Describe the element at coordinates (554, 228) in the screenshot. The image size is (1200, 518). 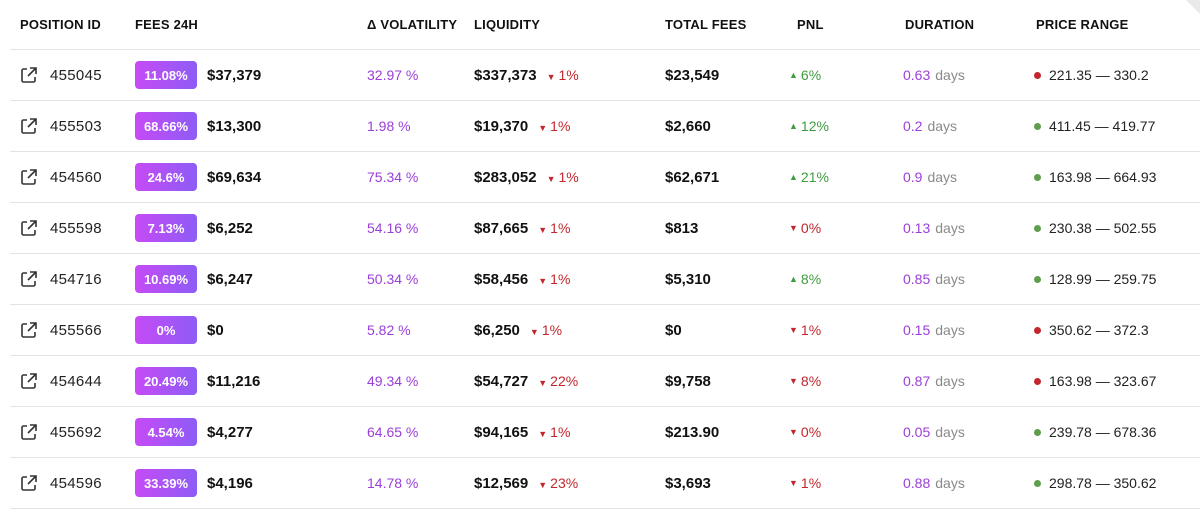
I see `liquidity-change: ▼ 1%` at that location.